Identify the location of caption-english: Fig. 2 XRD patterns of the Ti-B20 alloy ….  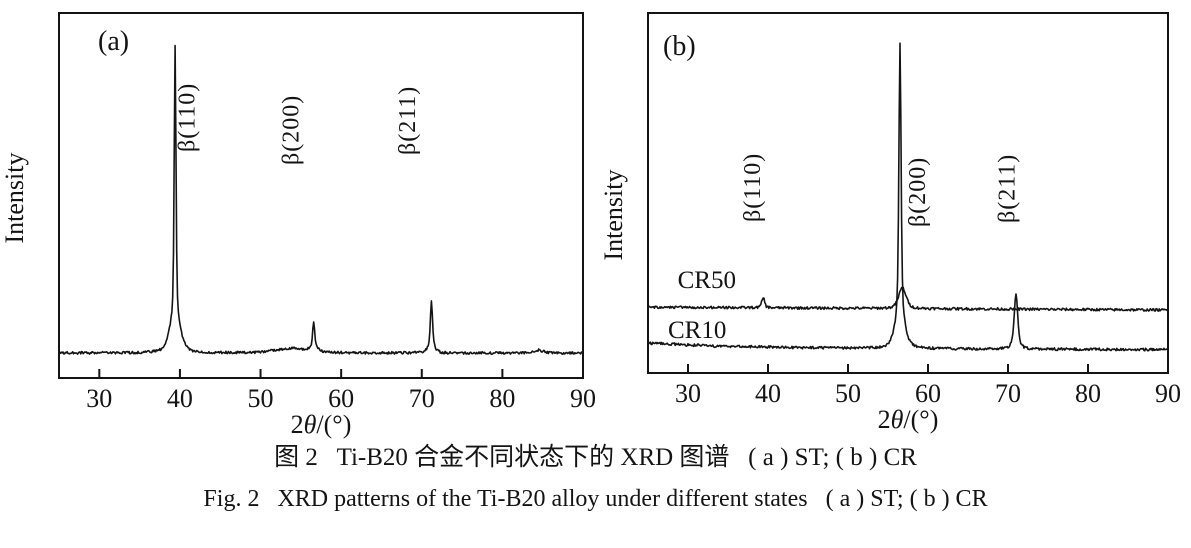
(595, 499).